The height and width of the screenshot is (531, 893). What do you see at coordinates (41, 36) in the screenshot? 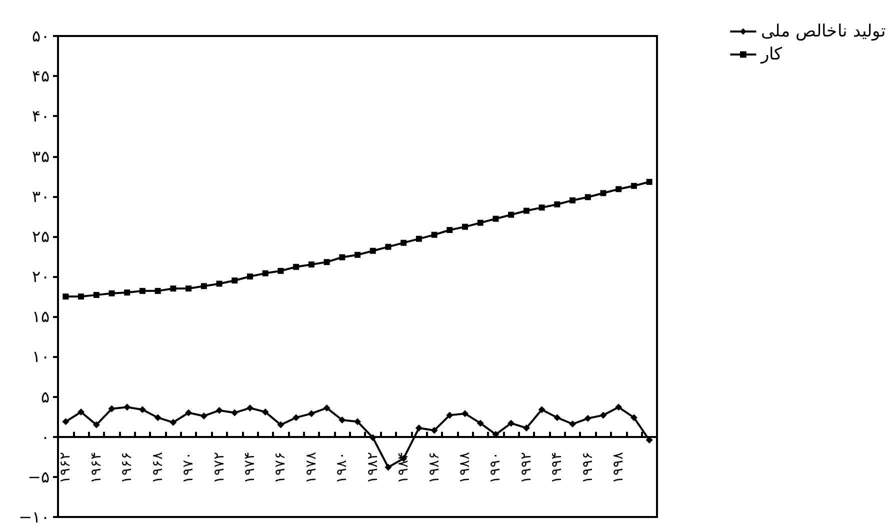
I see `y-tick-label: ۵۰` at bounding box center [41, 36].